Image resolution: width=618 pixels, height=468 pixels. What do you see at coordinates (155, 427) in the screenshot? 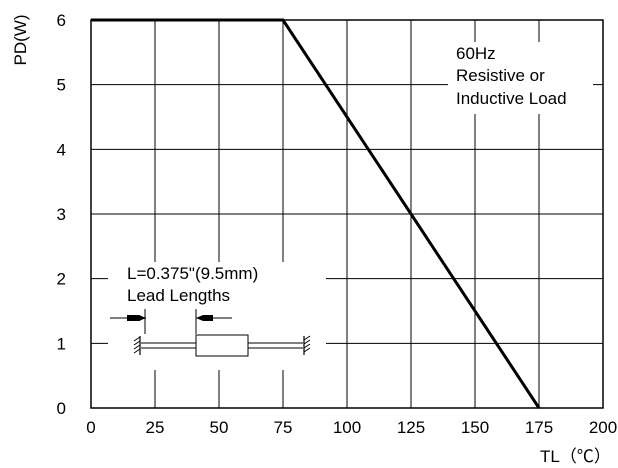
I see `x-tick-label: 25` at bounding box center [155, 427].